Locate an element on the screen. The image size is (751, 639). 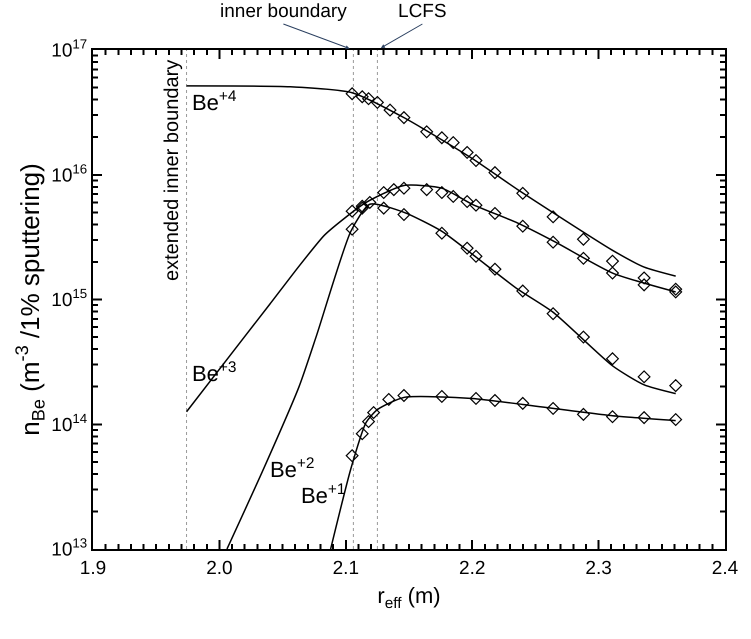
x-tick-label: 2.4 is located at coordinates (725, 568).